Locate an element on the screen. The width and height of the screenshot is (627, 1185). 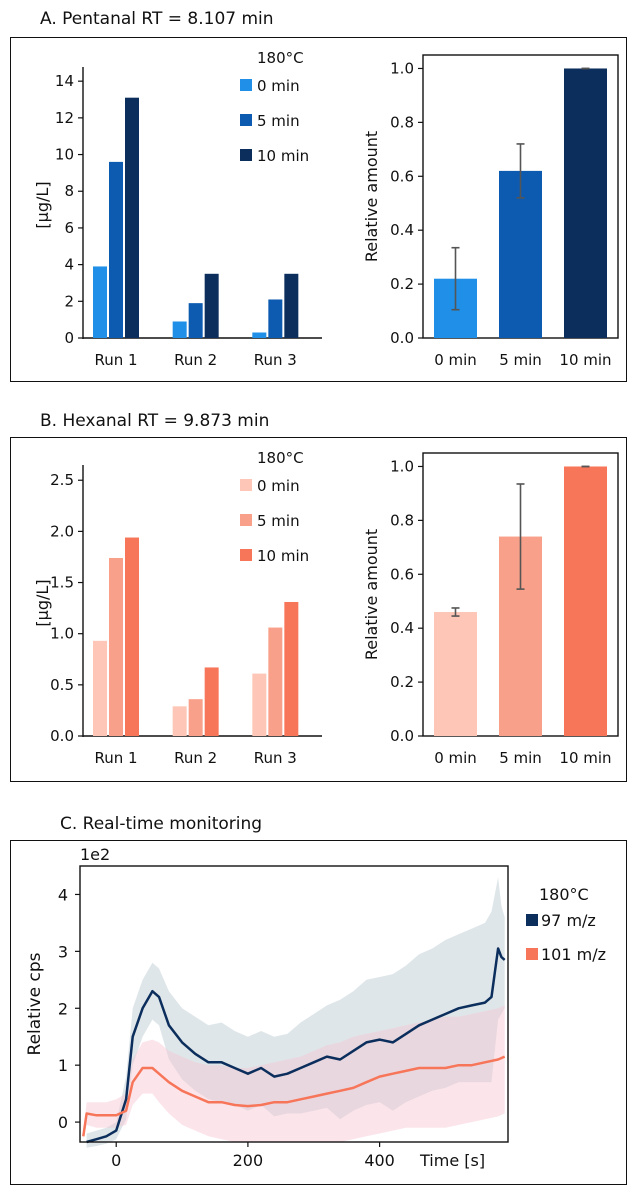
y-tick-label: 1.5 is located at coordinates (62, 583).